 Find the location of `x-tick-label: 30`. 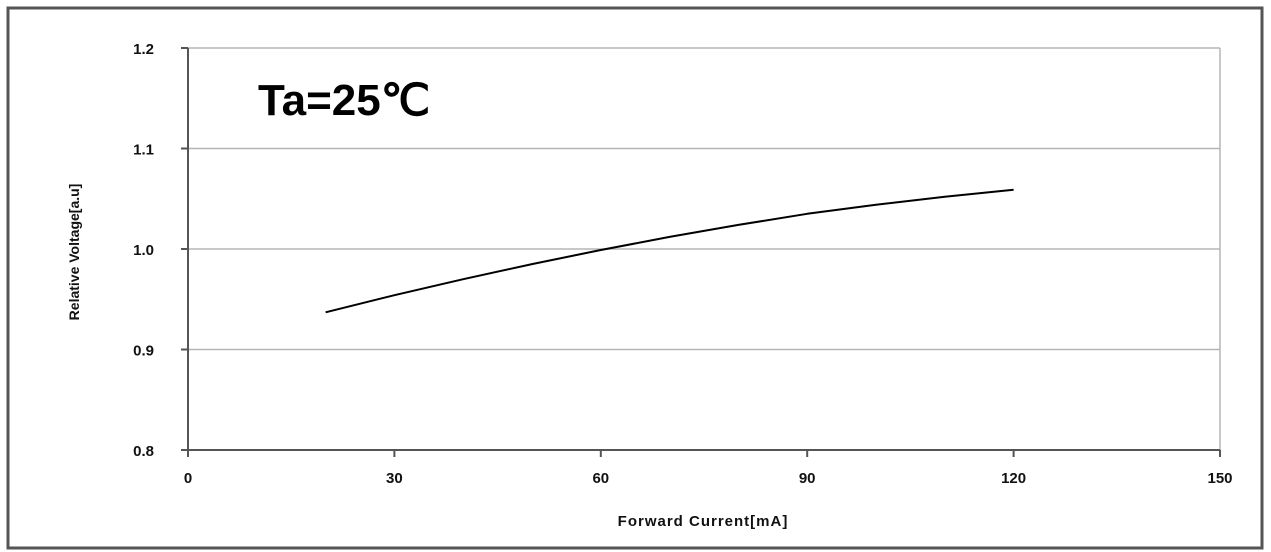

x-tick-label: 30 is located at coordinates (394, 478).